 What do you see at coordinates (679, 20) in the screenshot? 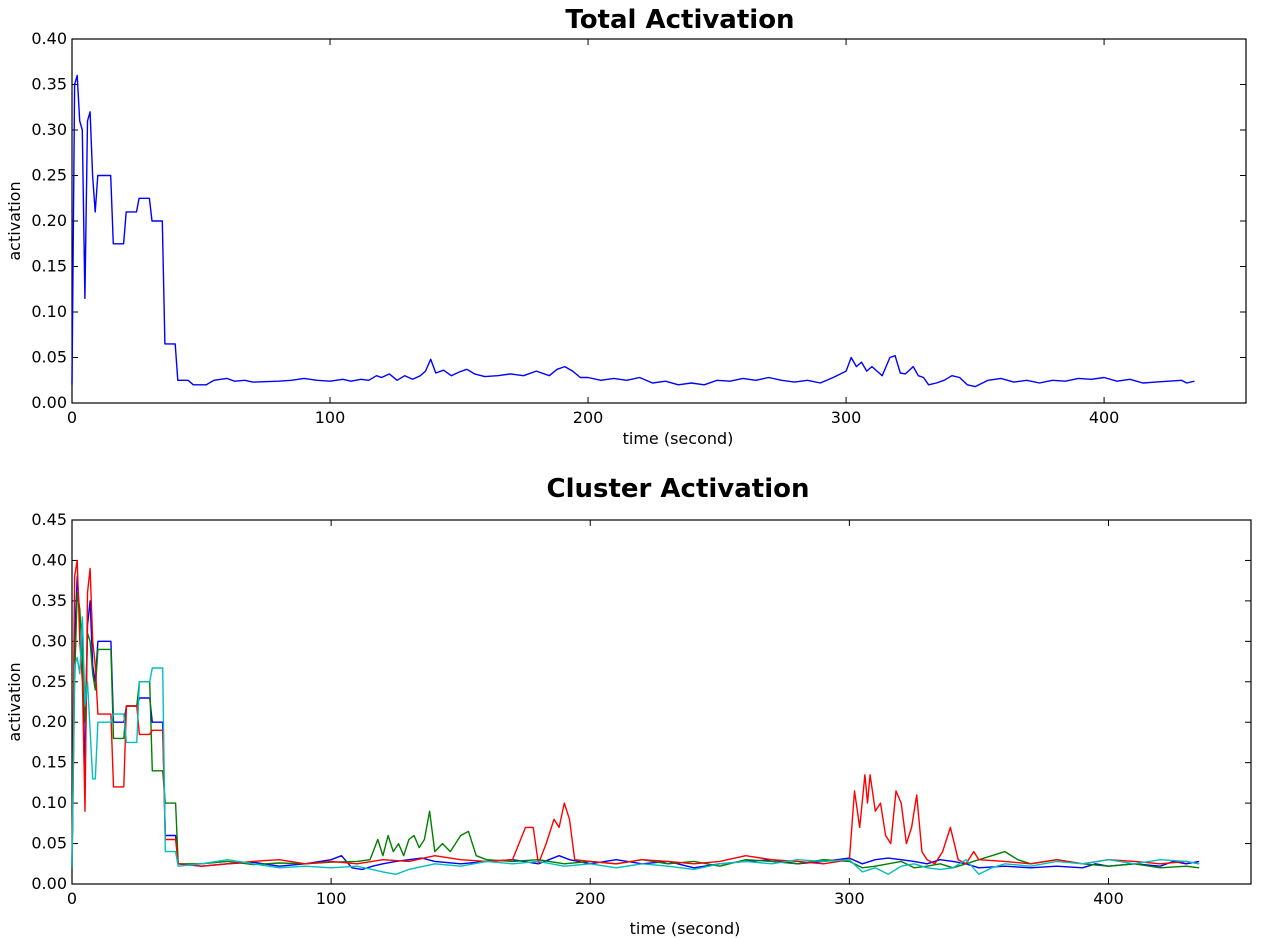
I see `chart-title: Total Activation` at bounding box center [679, 20].